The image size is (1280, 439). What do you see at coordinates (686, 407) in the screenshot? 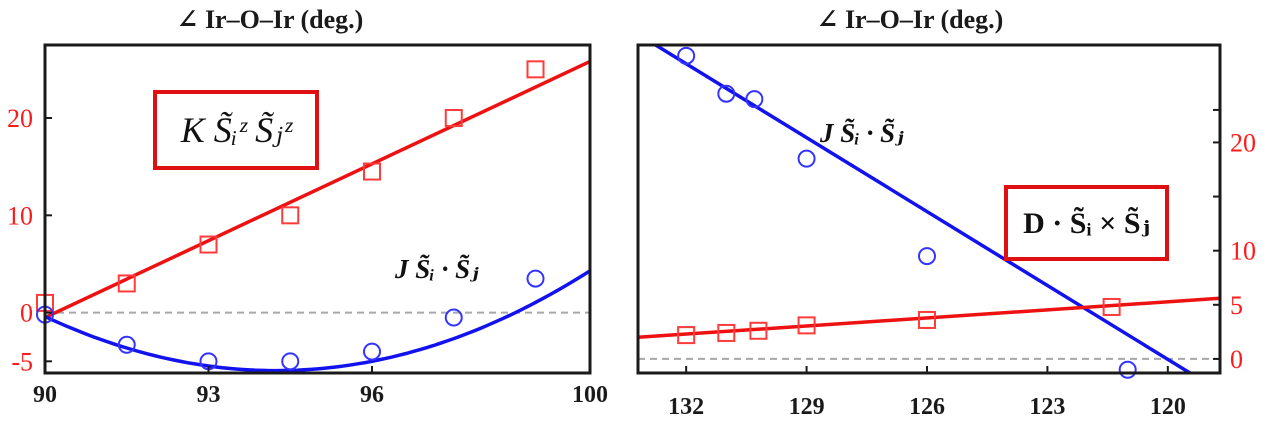
I see `x-tick-label: 132` at bounding box center [686, 407].